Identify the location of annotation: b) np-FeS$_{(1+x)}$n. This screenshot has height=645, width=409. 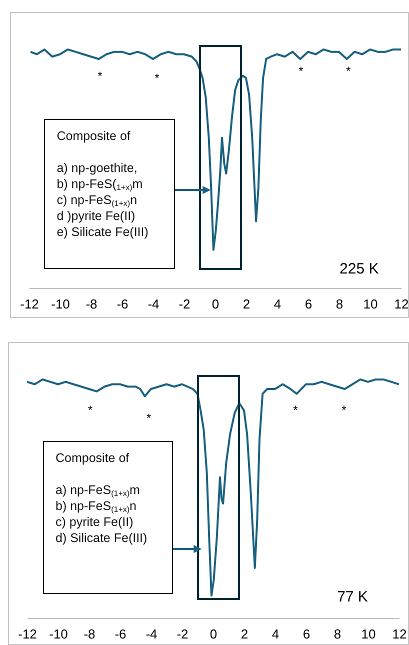
(97, 506).